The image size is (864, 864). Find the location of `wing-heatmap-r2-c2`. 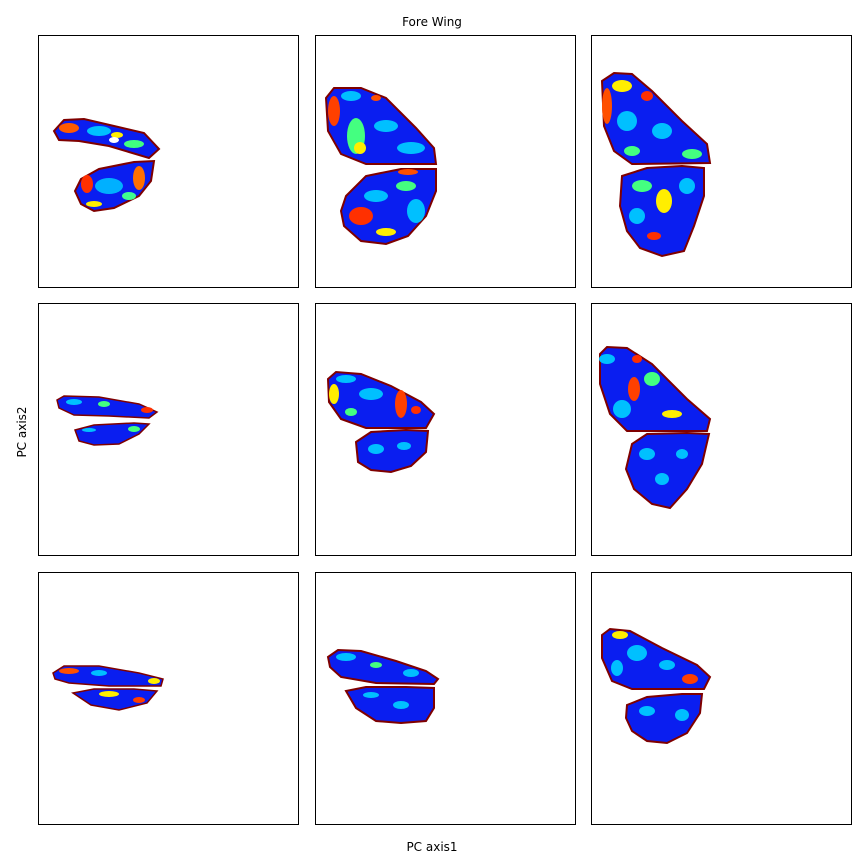

wing-heatmap-r2-c2 is located at coordinates (381, 422).